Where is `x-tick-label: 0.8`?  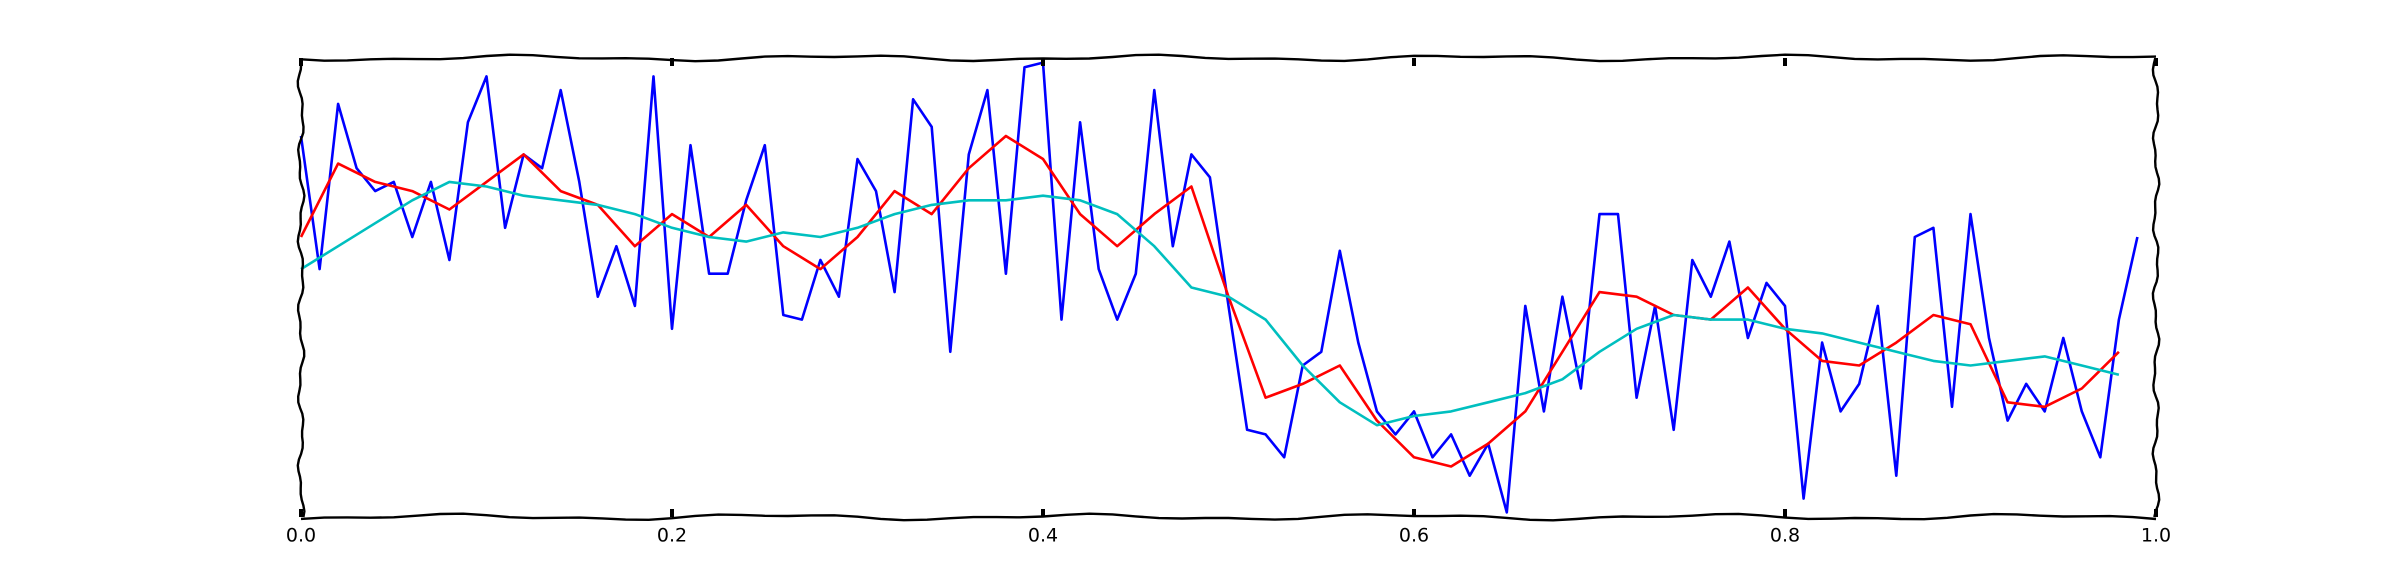
x-tick-label: 0.8 is located at coordinates (1785, 536).